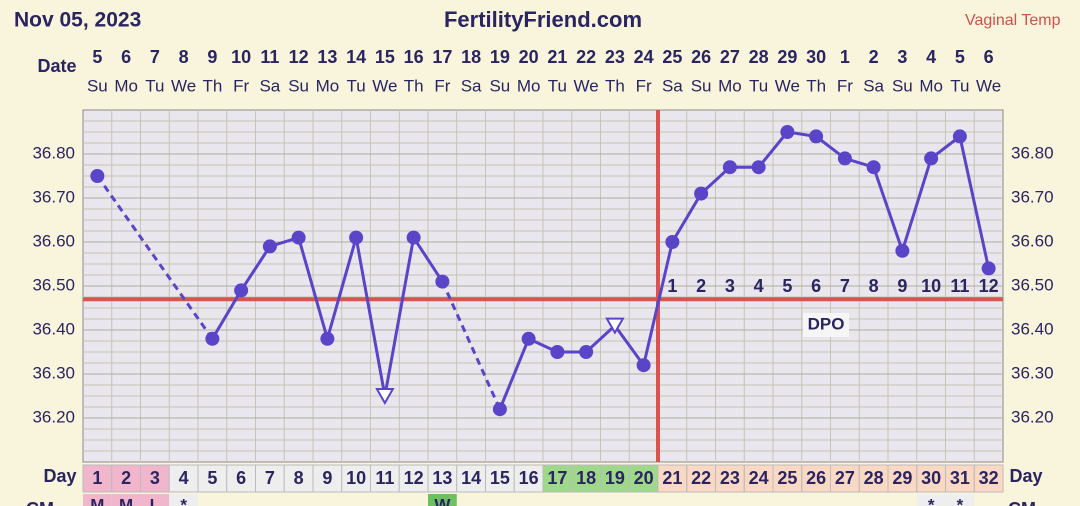  Describe the element at coordinates (557, 57) in the screenshot. I see `date-label: 21` at that location.